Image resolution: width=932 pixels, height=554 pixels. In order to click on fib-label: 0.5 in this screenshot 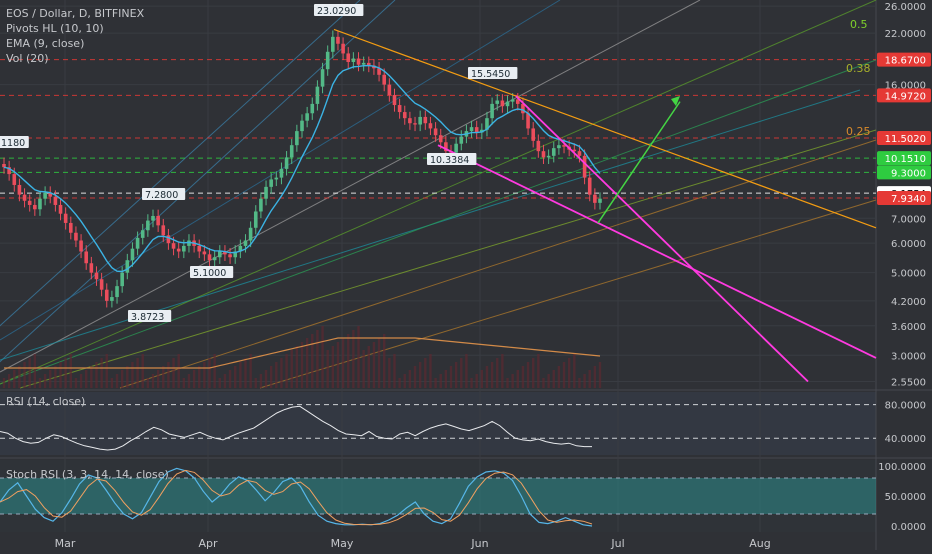, I will do `click(859, 24)`.